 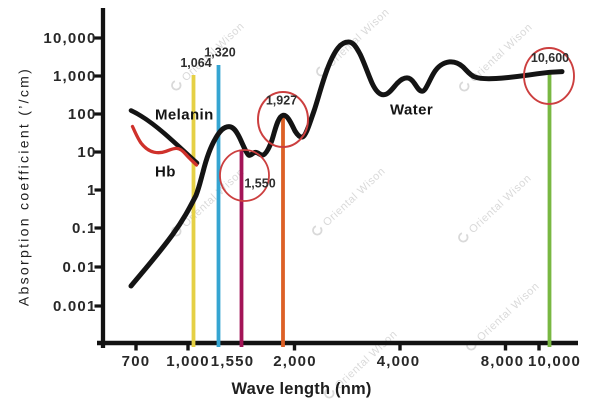 What do you see at coordinates (219, 53) in the screenshot?
I see `svg-text: 1,320` at bounding box center [219, 53].